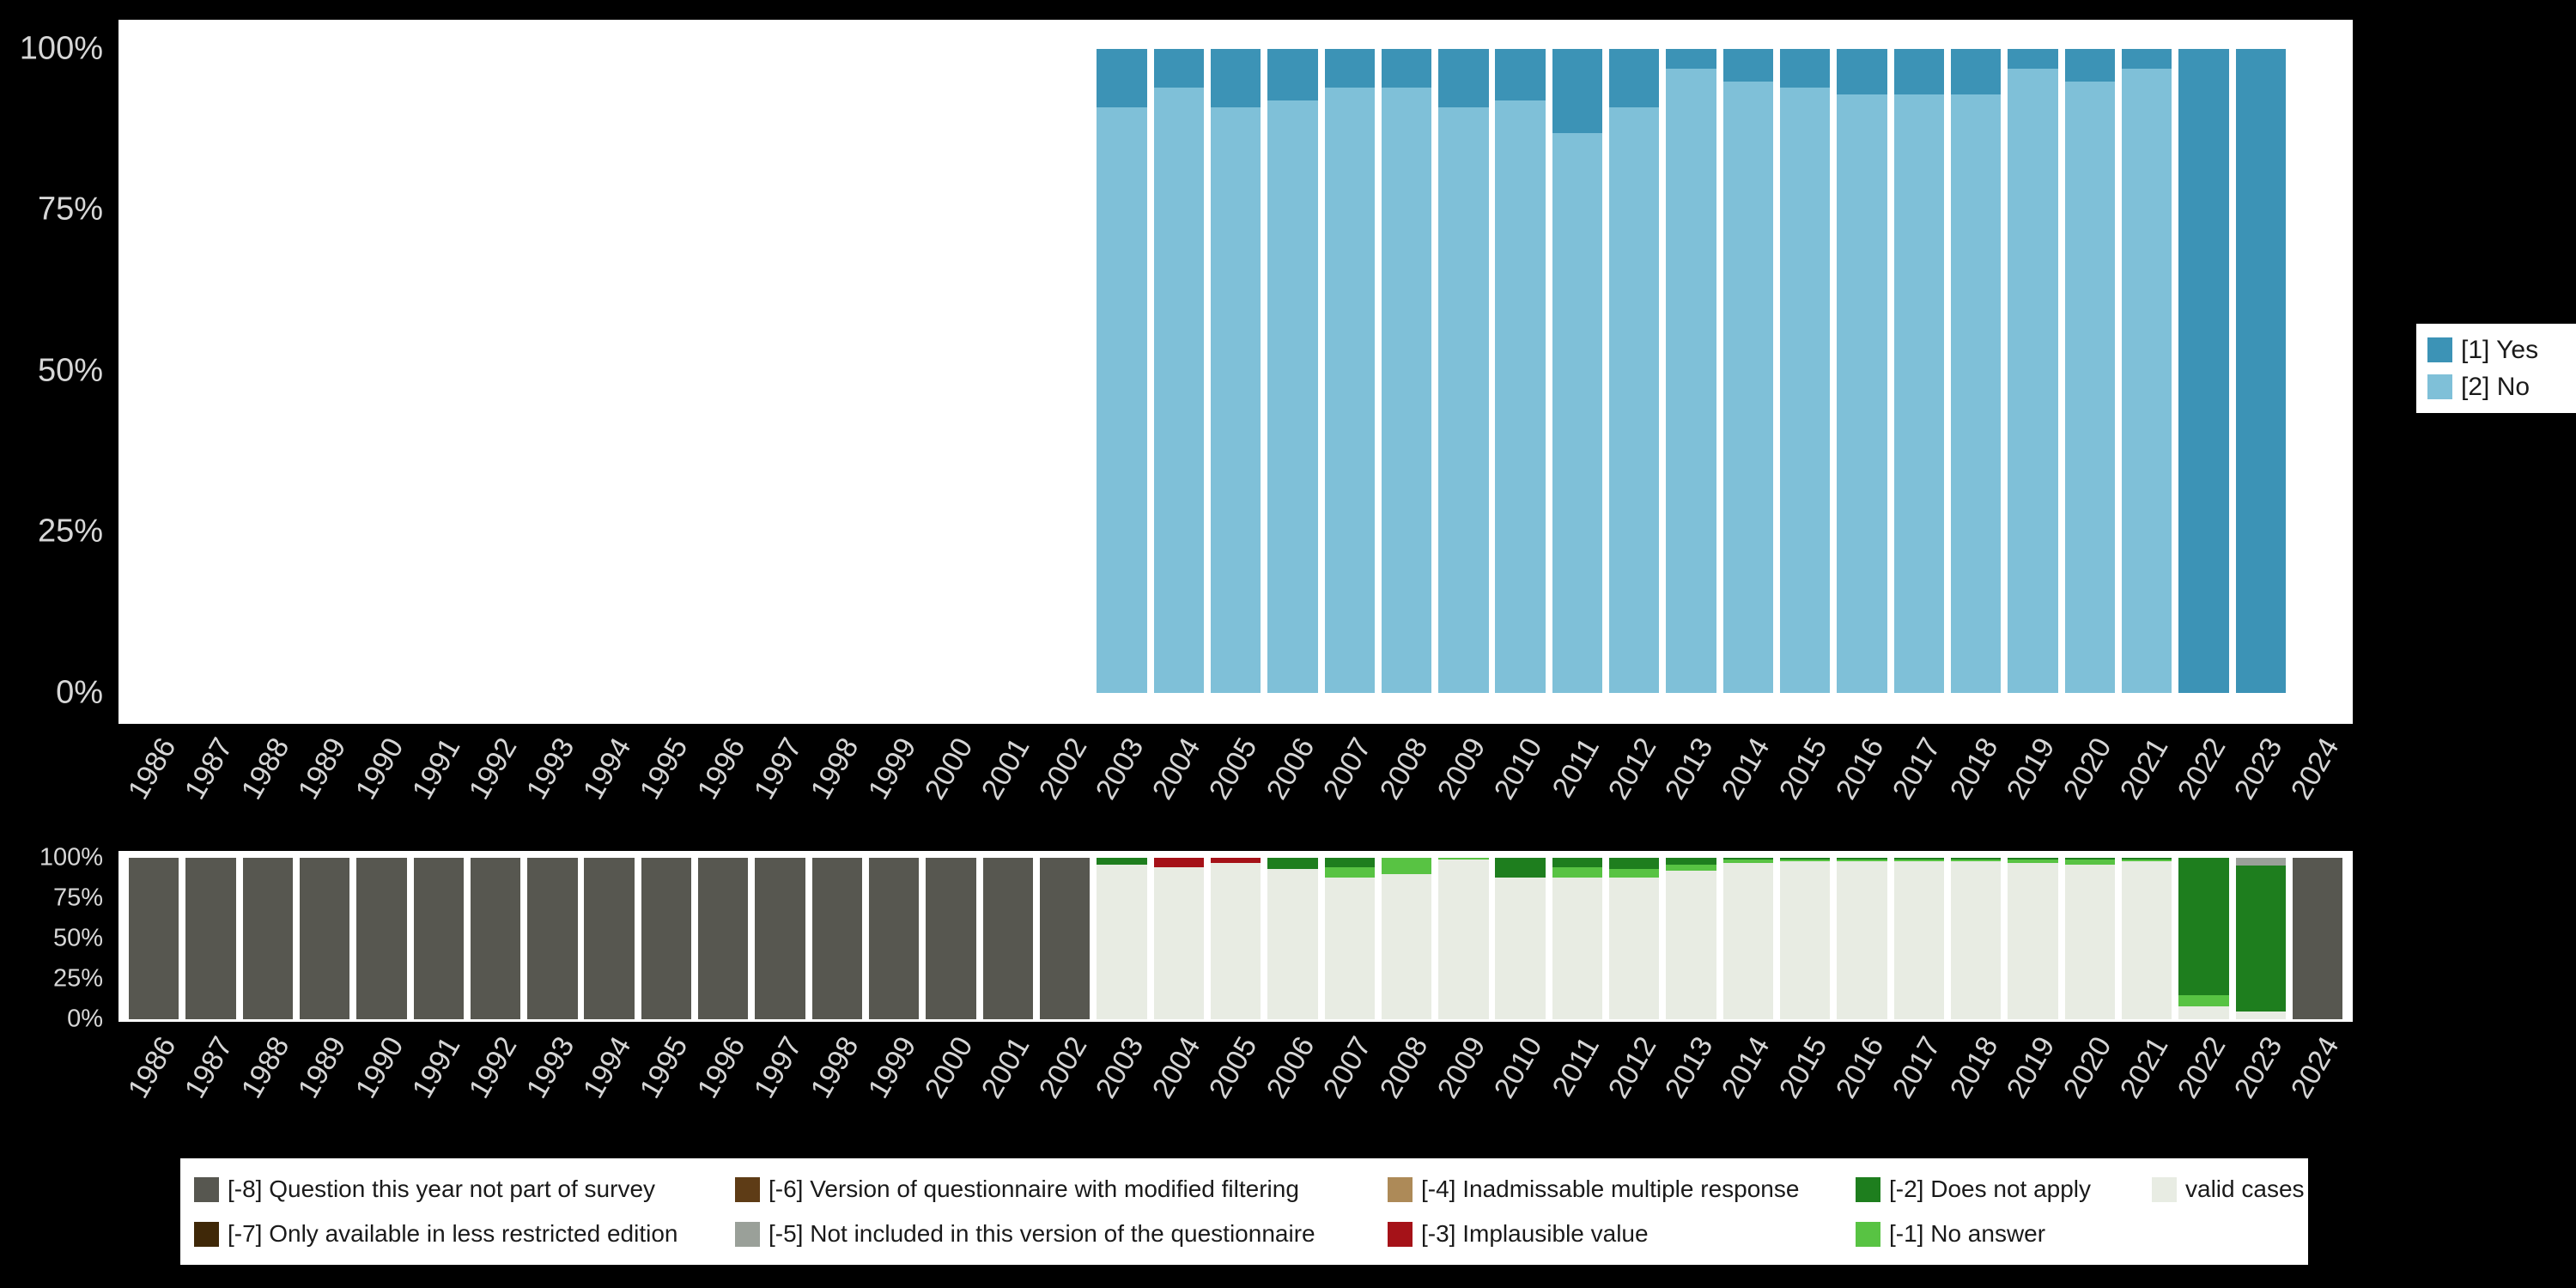 This screenshot has width=2576, height=1288. I want to click on stacked-bar-1986, so click(153, 939).